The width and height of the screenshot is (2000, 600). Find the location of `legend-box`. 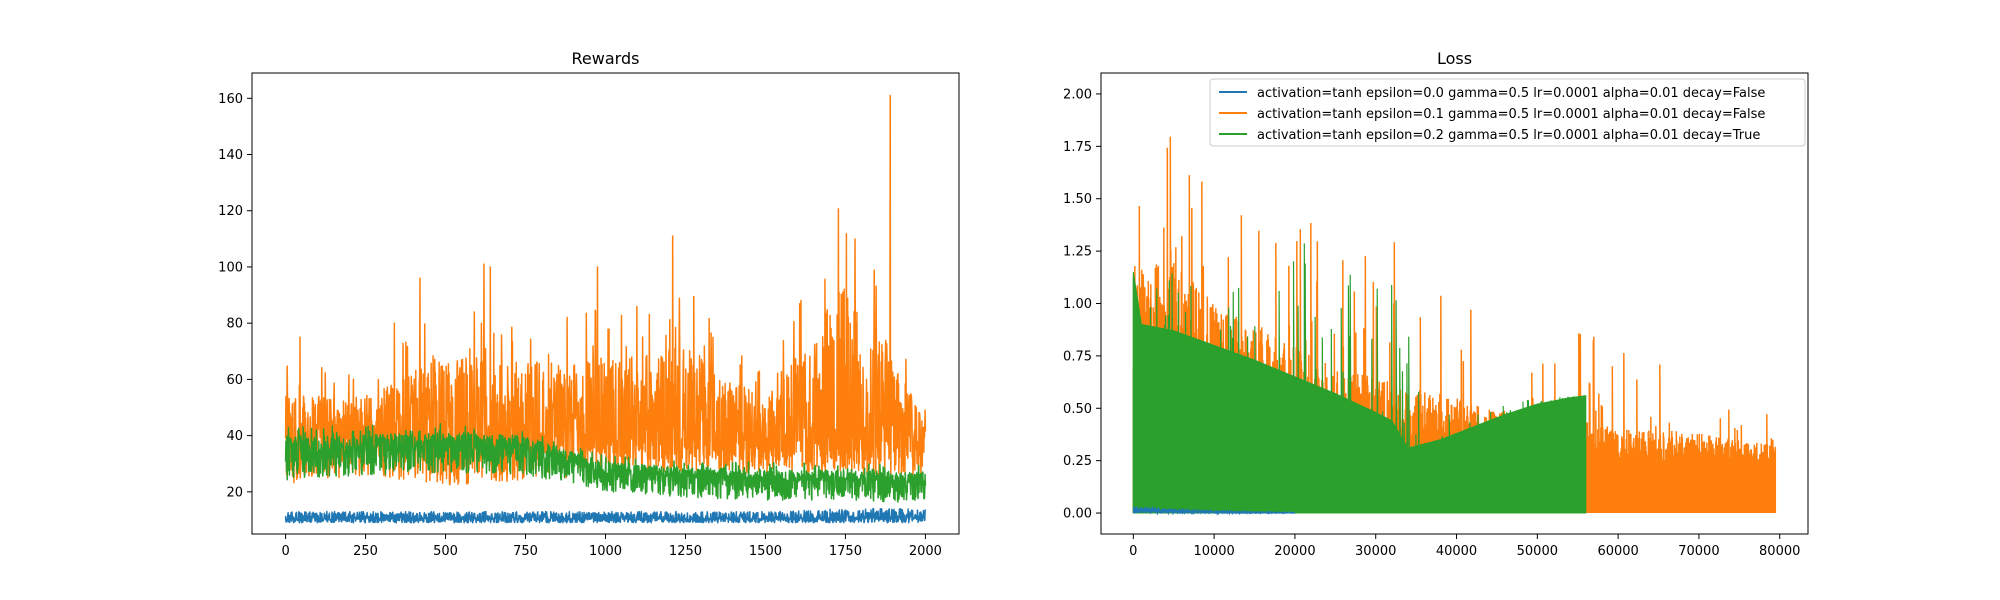

legend-box is located at coordinates (1507, 112).